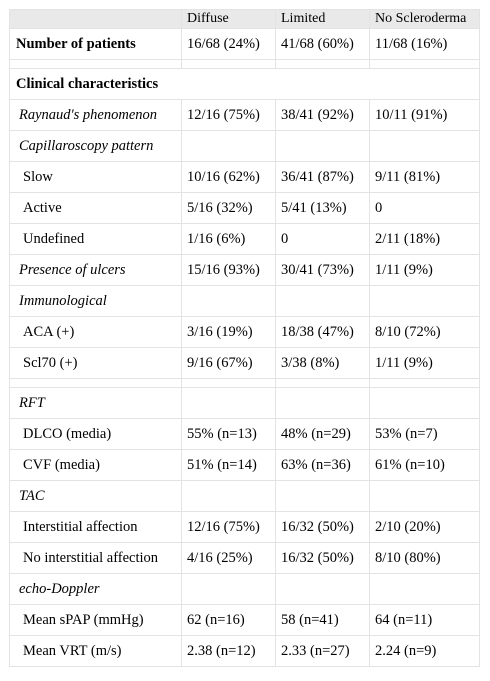  I want to click on limited-value: 2.33 (n=27), so click(322, 651).